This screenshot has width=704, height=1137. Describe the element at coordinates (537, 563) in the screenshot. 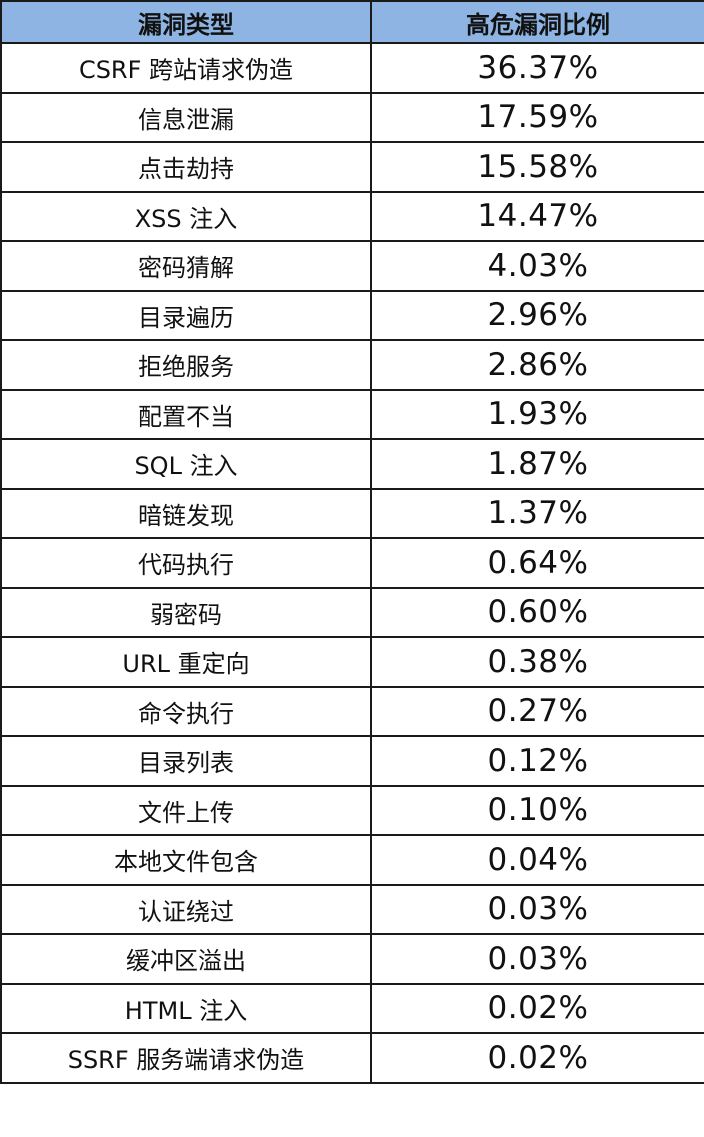

I see `high-risk-ratio-cell: 0.64%` at that location.